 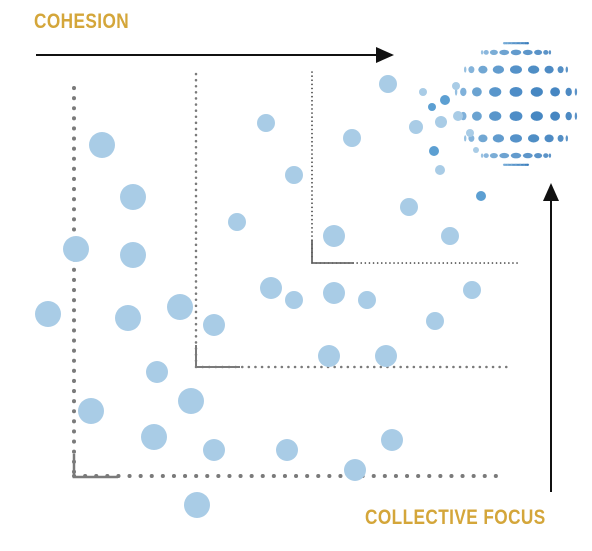 I want to click on dotted-globe-icon, so click(x=493, y=121).